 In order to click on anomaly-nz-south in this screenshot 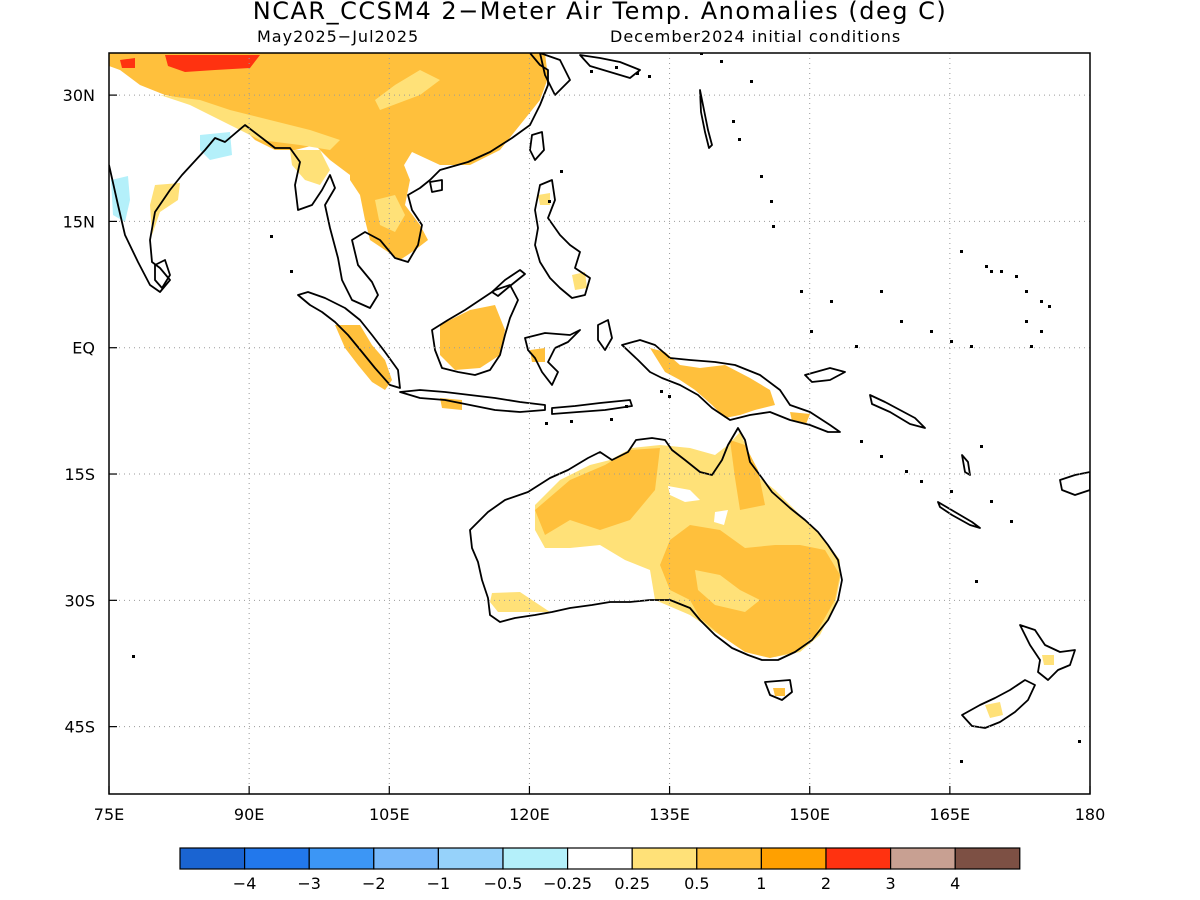, I will do `click(994, 710)`.